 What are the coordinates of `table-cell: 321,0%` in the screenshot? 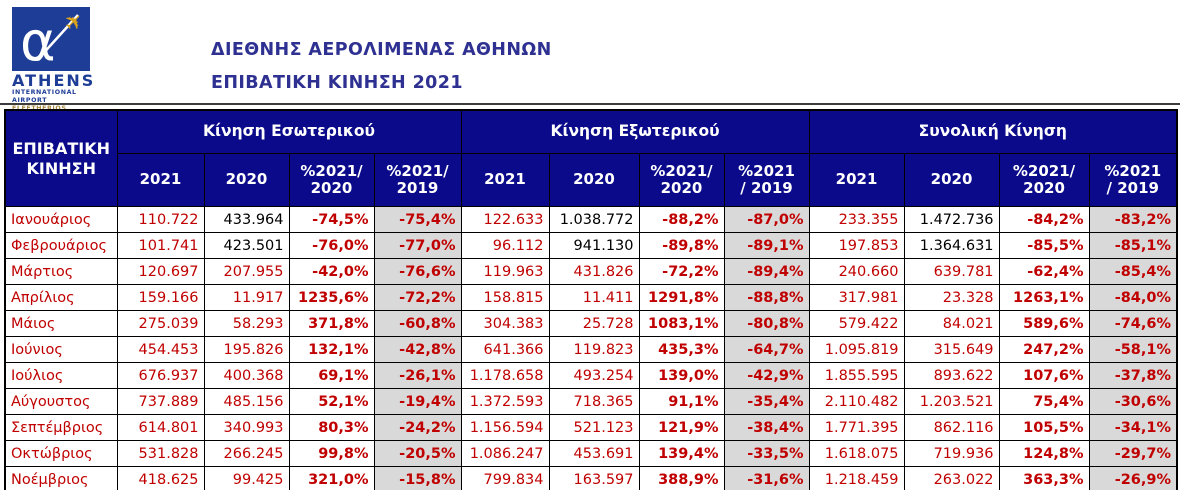 It's located at (331, 478).